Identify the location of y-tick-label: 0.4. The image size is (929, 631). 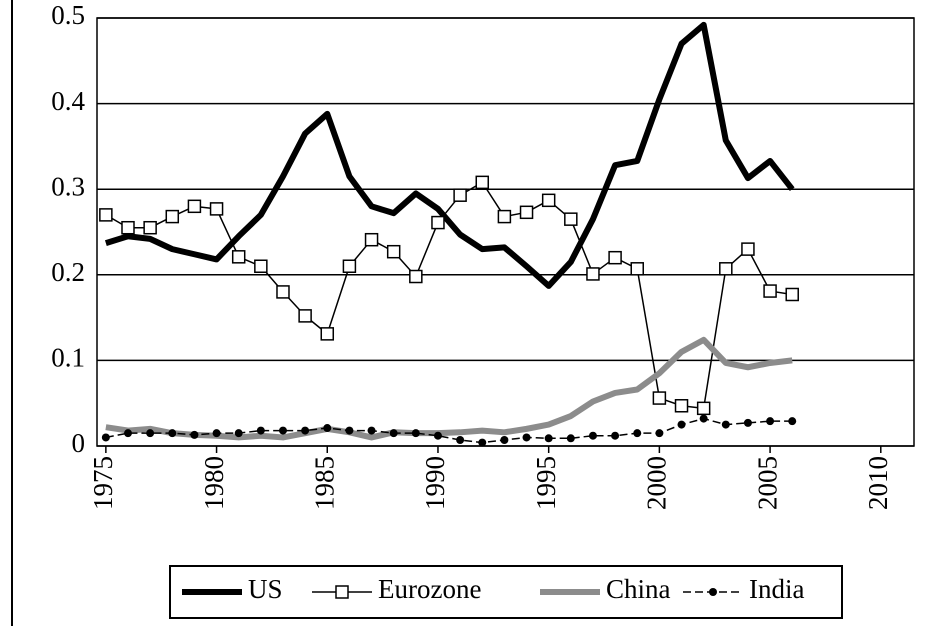
(68, 101).